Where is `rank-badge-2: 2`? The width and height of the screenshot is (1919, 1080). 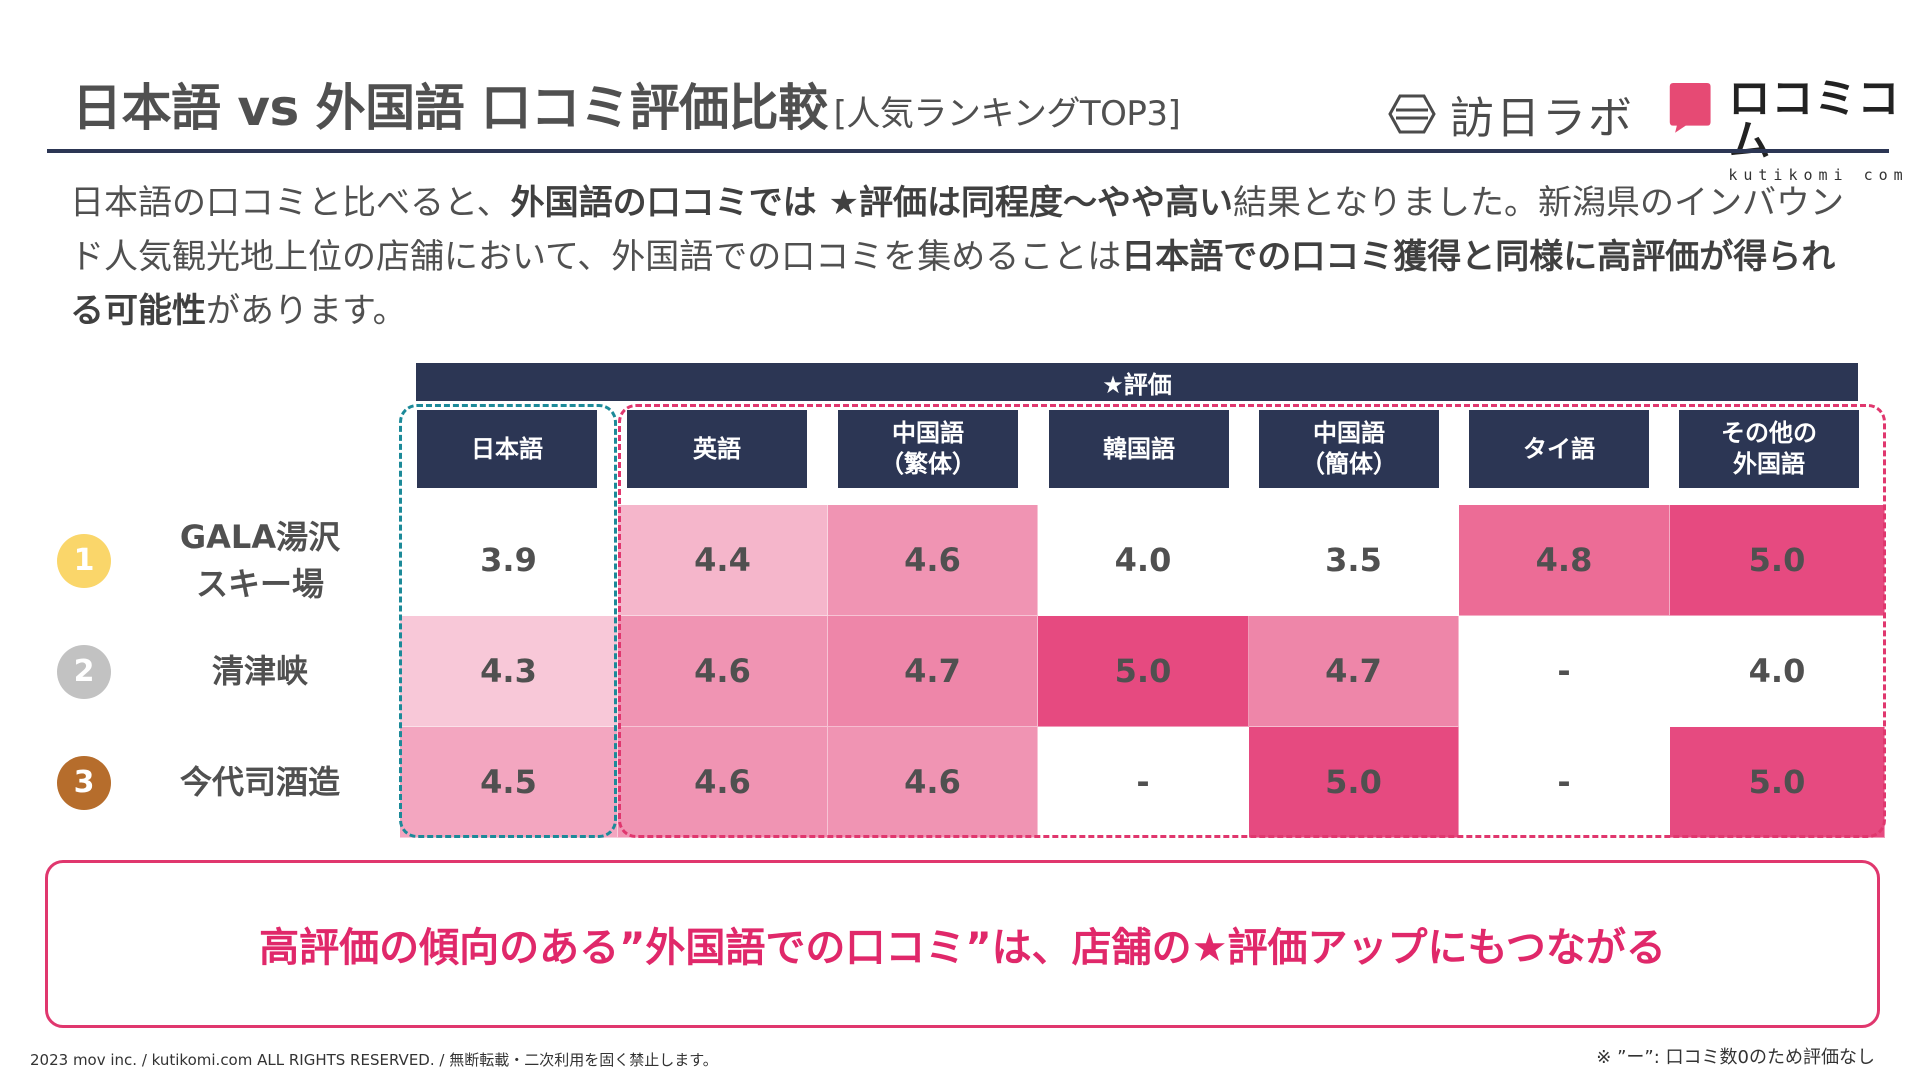 rank-badge-2: 2 is located at coordinates (84, 671).